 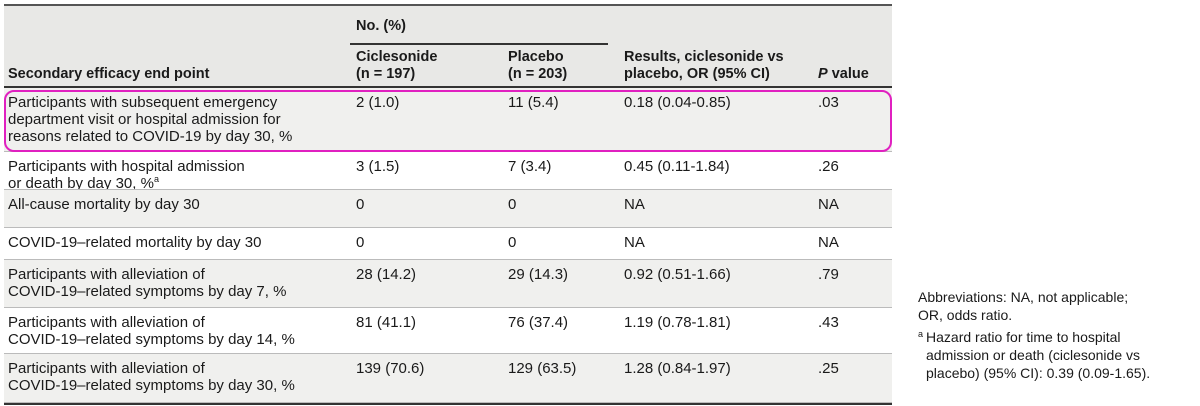 What do you see at coordinates (828, 368) in the screenshot?
I see `p-value: .25` at bounding box center [828, 368].